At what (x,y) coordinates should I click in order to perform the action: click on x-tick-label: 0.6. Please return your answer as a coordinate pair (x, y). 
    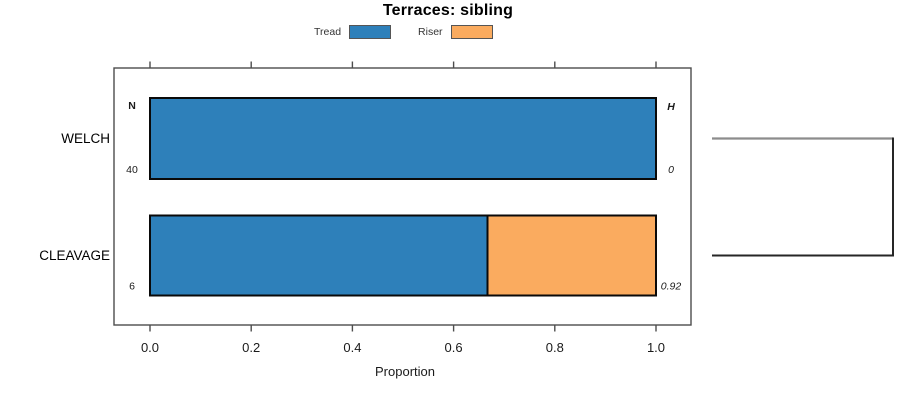
    Looking at the image, I should click on (454, 347).